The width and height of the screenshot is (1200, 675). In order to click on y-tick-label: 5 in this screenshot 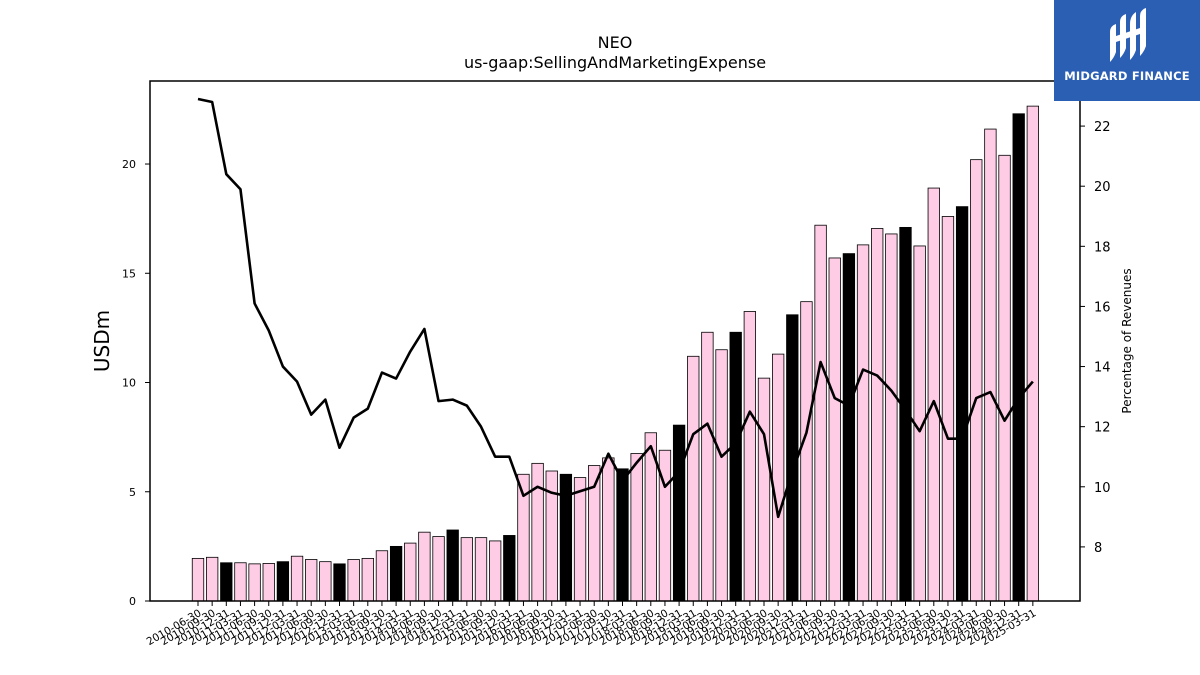, I will do `click(132, 492)`.